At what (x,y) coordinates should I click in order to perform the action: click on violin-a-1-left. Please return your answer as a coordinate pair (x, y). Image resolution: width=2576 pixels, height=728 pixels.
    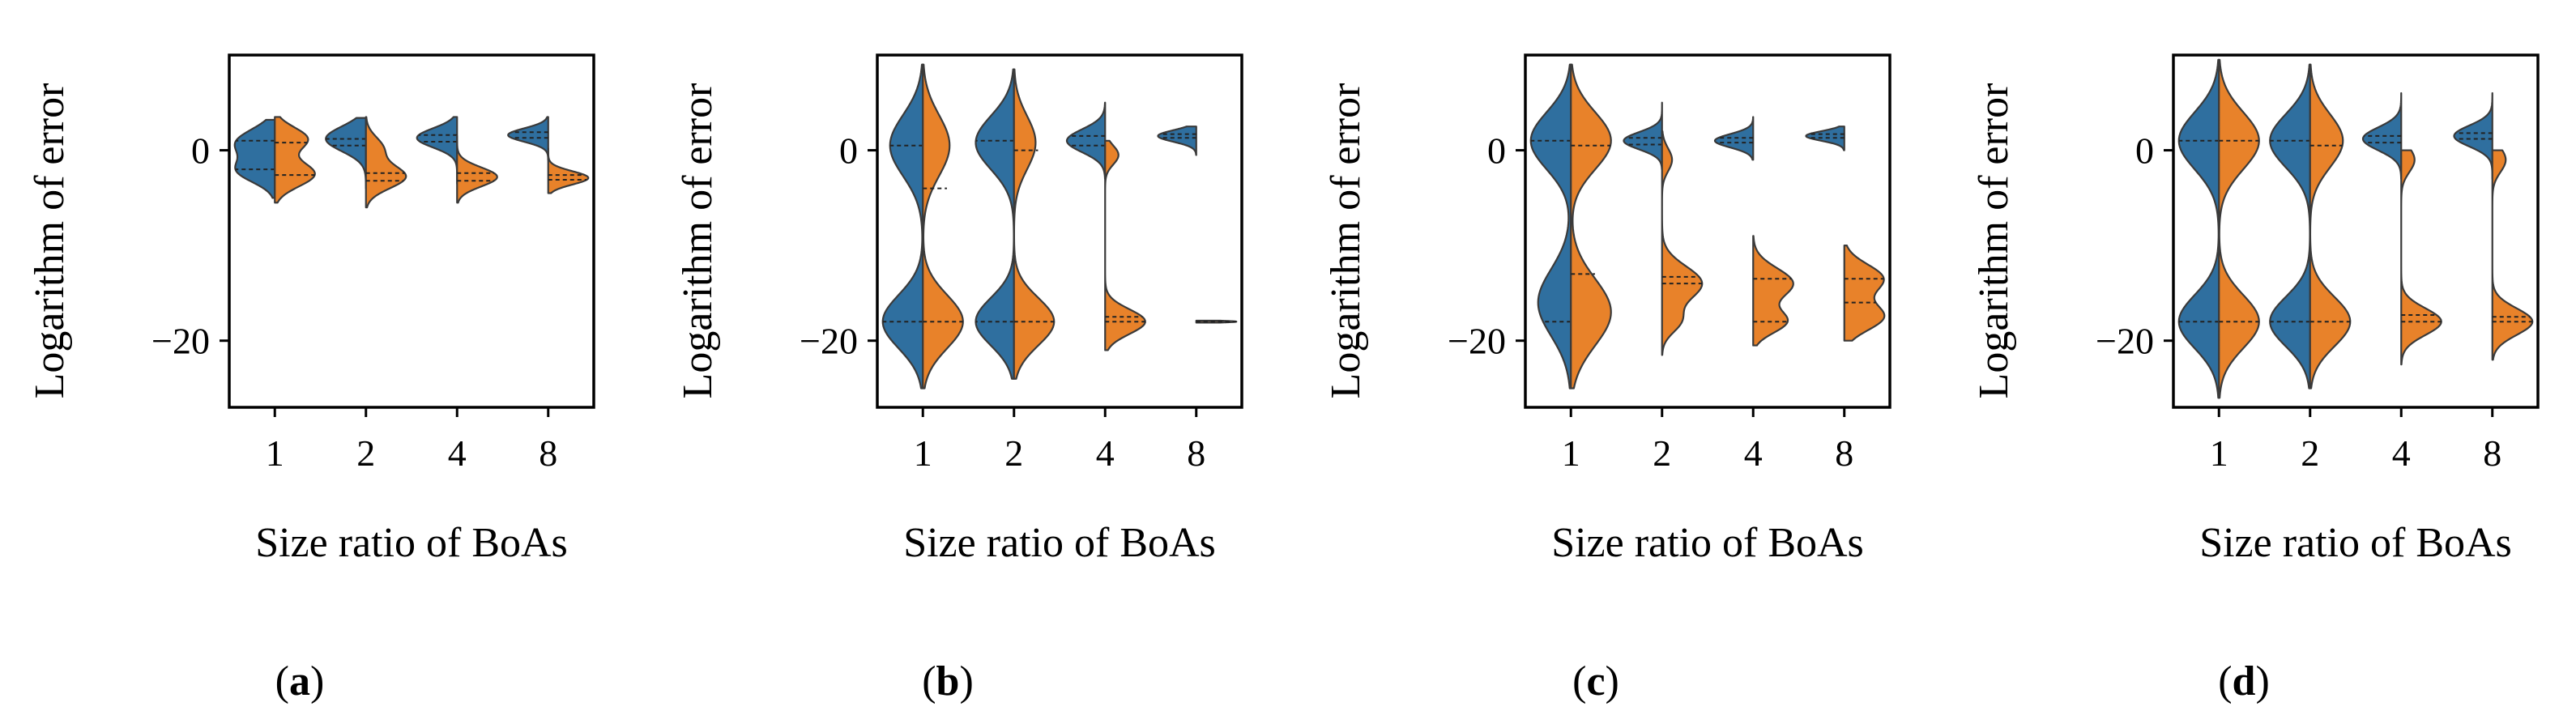
    Looking at the image, I should click on (255, 158).